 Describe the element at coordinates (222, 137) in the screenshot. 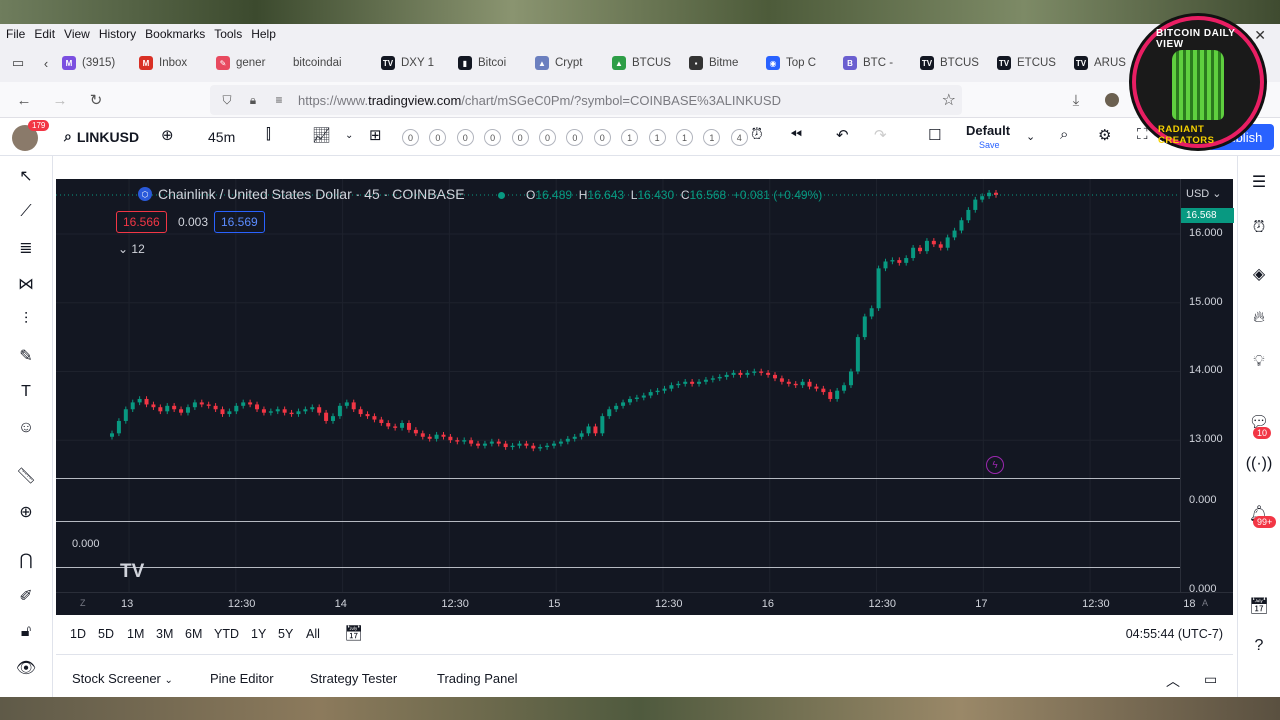

I see `interval-selector: 45m` at that location.